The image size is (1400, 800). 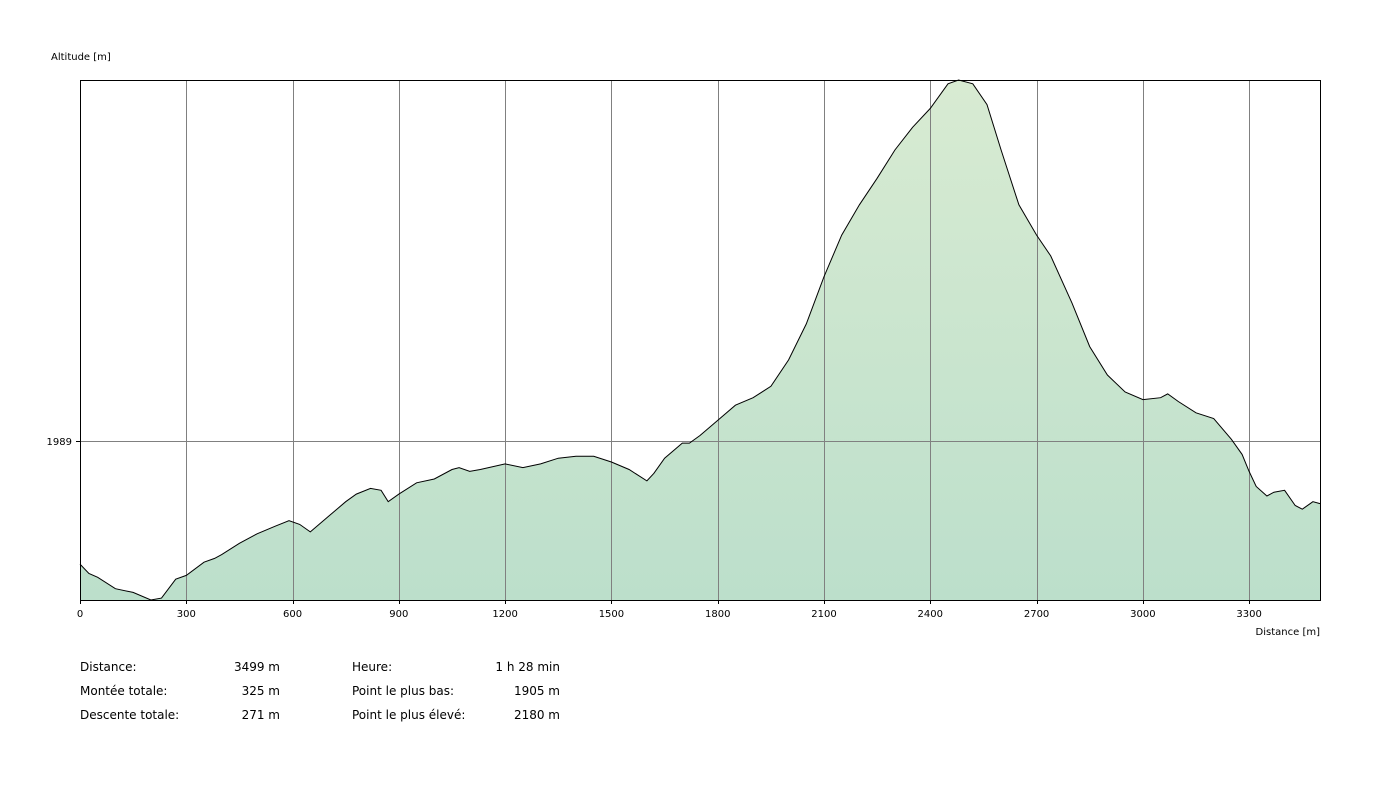 What do you see at coordinates (930, 614) in the screenshot?
I see `x-tick-label: 2400` at bounding box center [930, 614].